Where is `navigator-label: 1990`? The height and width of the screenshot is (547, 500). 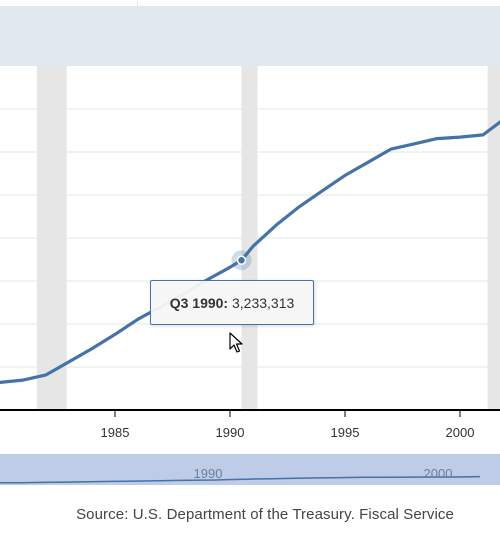 navigator-label: 1990 is located at coordinates (208, 473).